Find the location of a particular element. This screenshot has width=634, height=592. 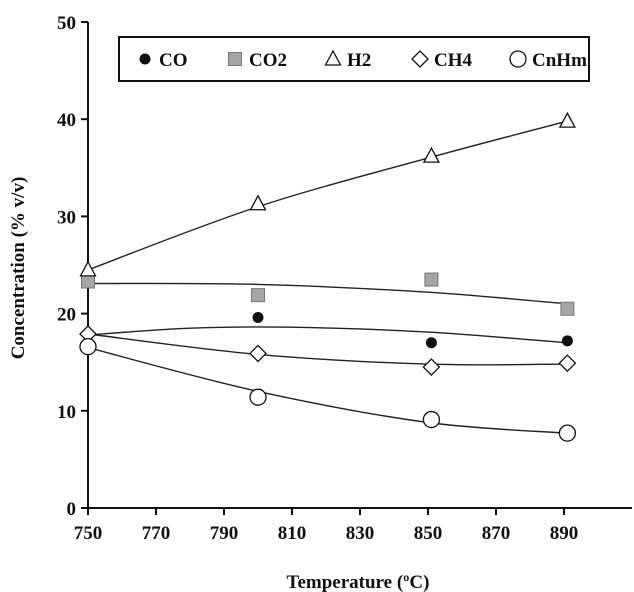

legend-label: H2 is located at coordinates (359, 60).